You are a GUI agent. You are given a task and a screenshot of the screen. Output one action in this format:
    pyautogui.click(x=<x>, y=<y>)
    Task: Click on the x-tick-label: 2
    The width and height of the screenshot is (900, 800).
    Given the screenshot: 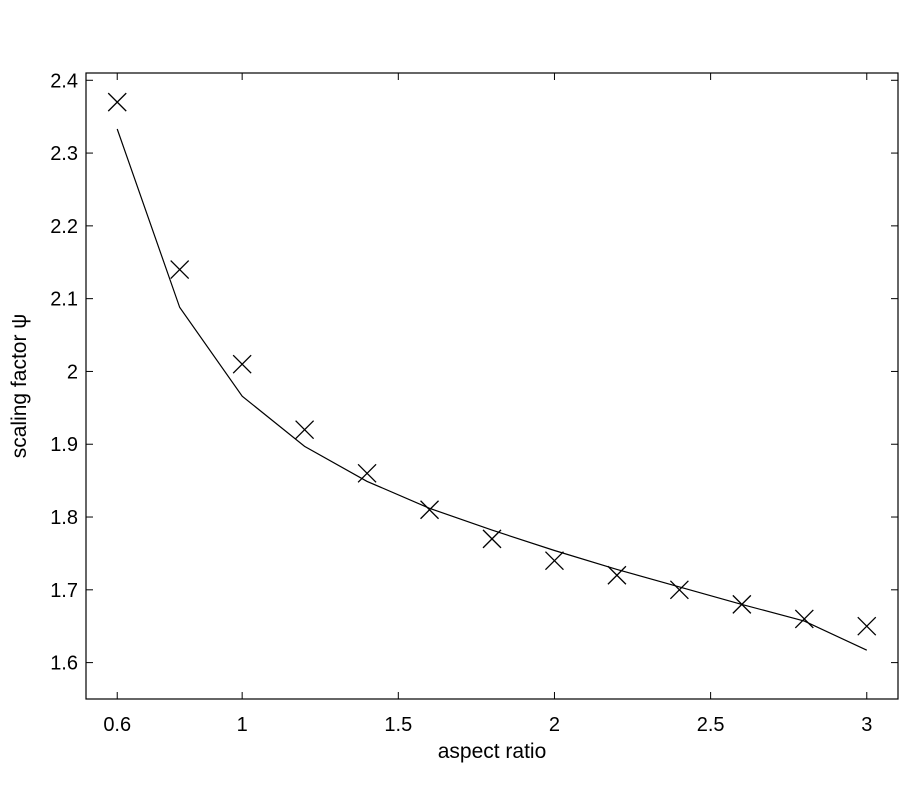 What is the action you would take?
    pyautogui.click(x=554, y=725)
    